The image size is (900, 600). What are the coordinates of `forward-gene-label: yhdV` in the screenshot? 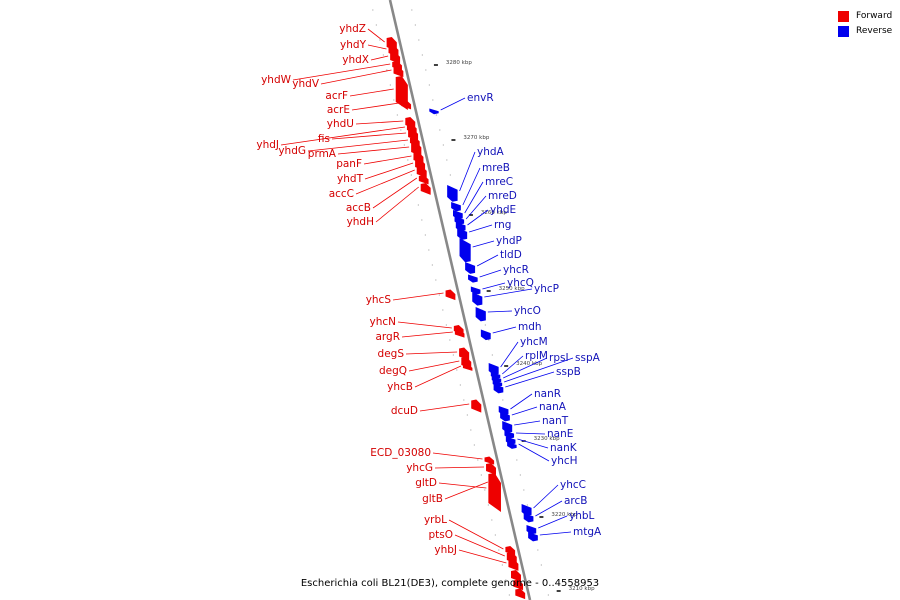 It's located at (306, 84).